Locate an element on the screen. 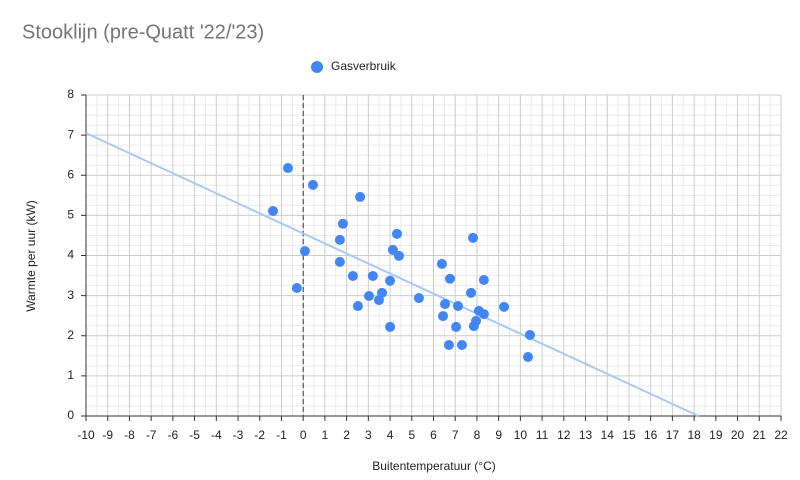 The image size is (800, 480). x-tick-label: 4 is located at coordinates (390, 435).